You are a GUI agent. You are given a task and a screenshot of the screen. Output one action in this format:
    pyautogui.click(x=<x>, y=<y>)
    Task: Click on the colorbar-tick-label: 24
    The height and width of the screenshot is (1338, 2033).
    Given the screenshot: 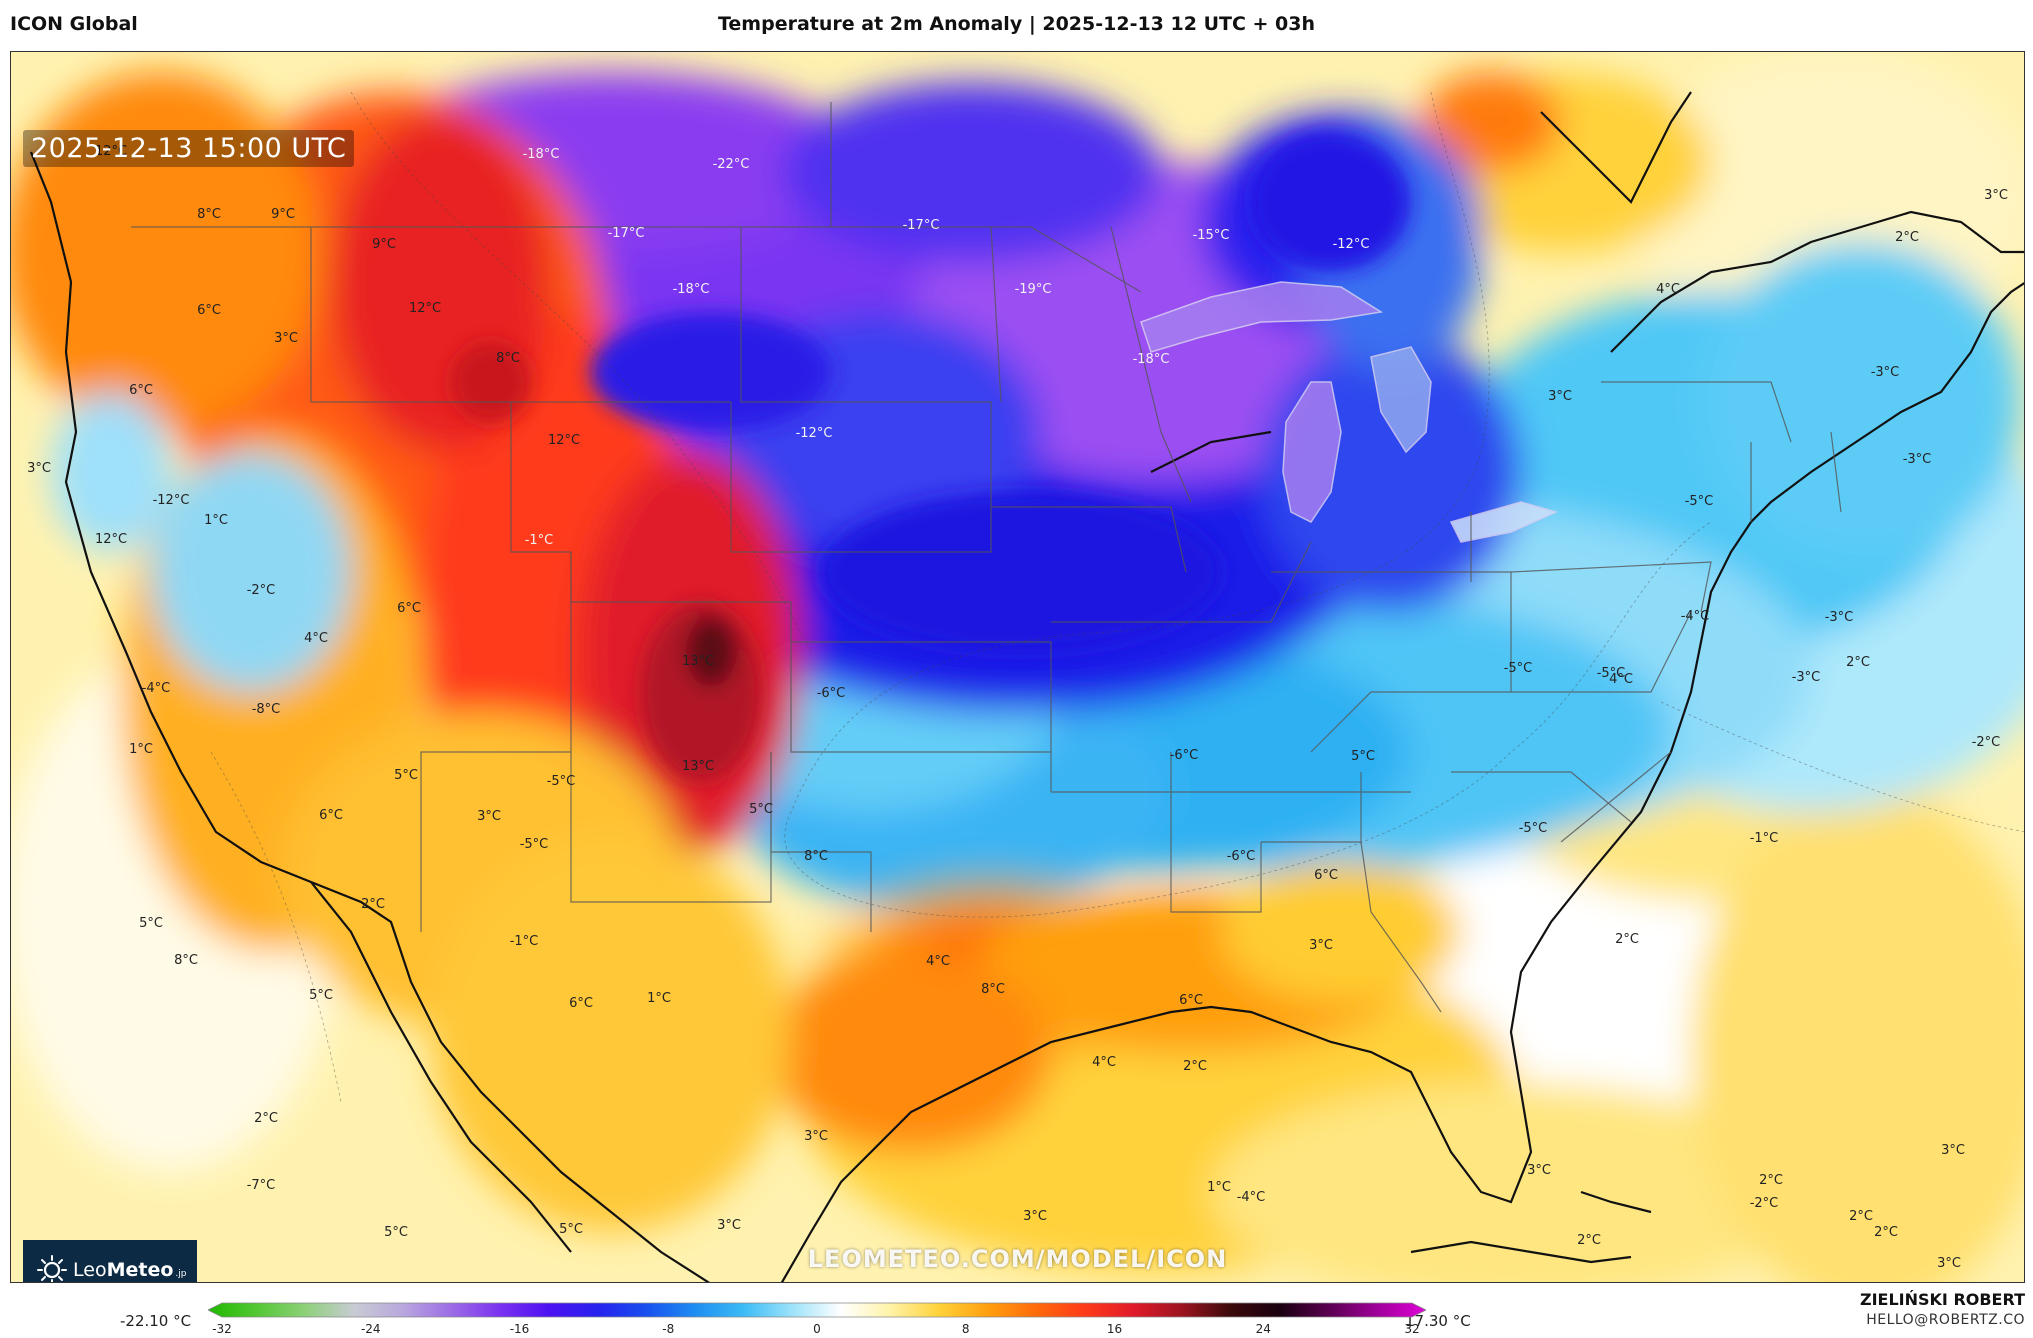 What is the action you would take?
    pyautogui.click(x=1263, y=1329)
    